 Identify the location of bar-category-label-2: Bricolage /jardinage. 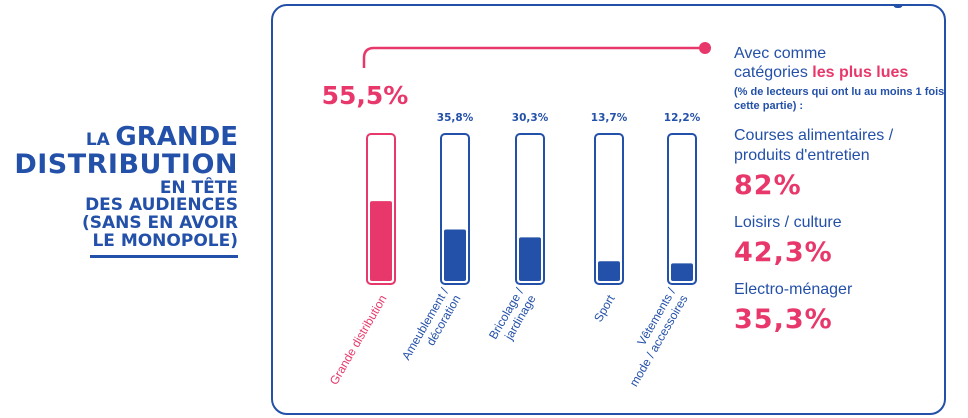
(512, 317).